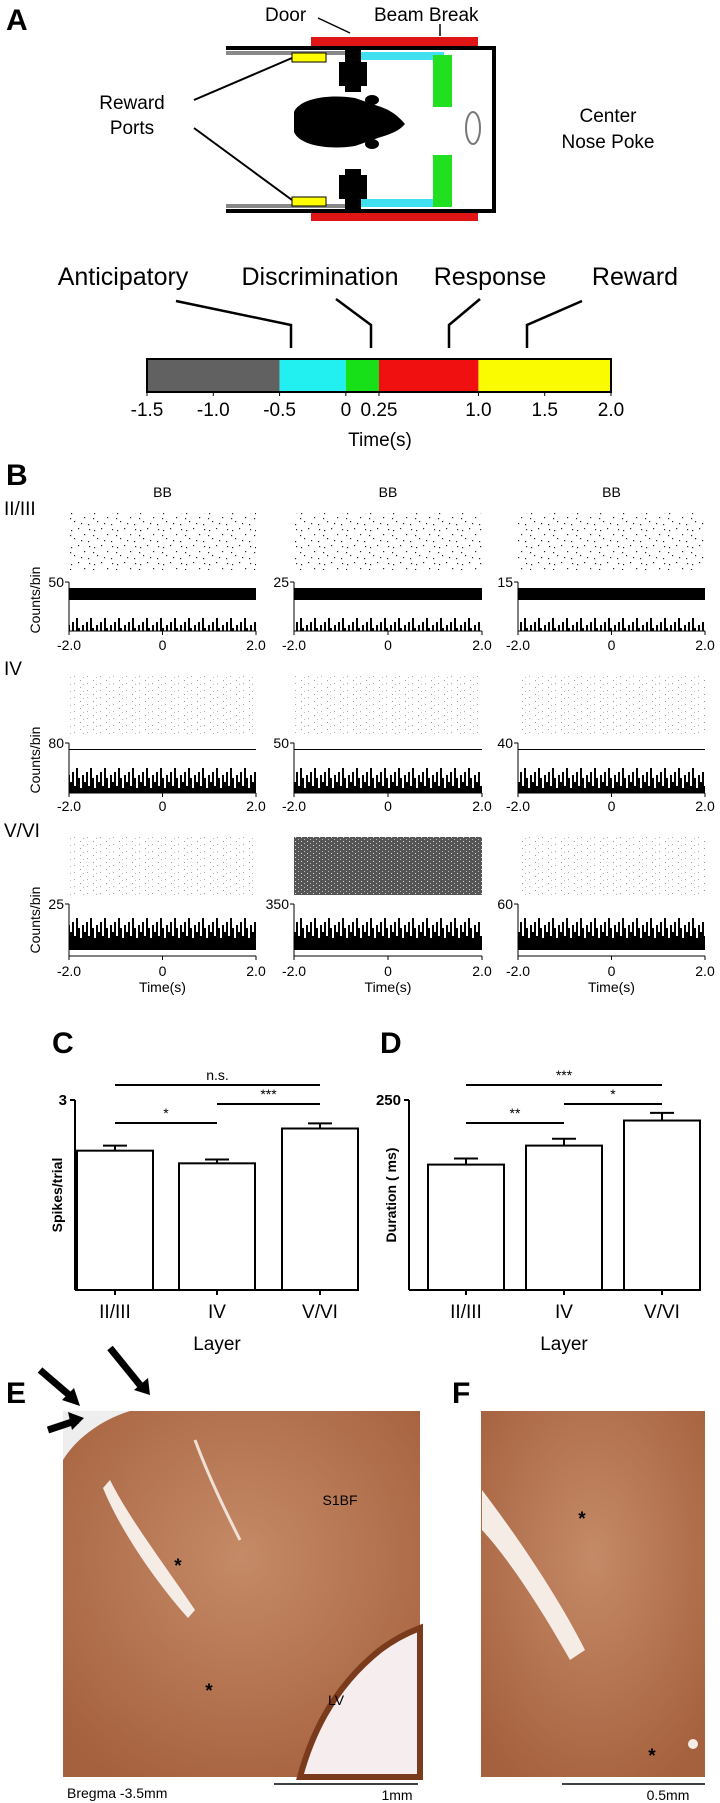 The height and width of the screenshot is (1803, 720). What do you see at coordinates (131, 103) in the screenshot?
I see `reward-ports-label: Reward` at bounding box center [131, 103].